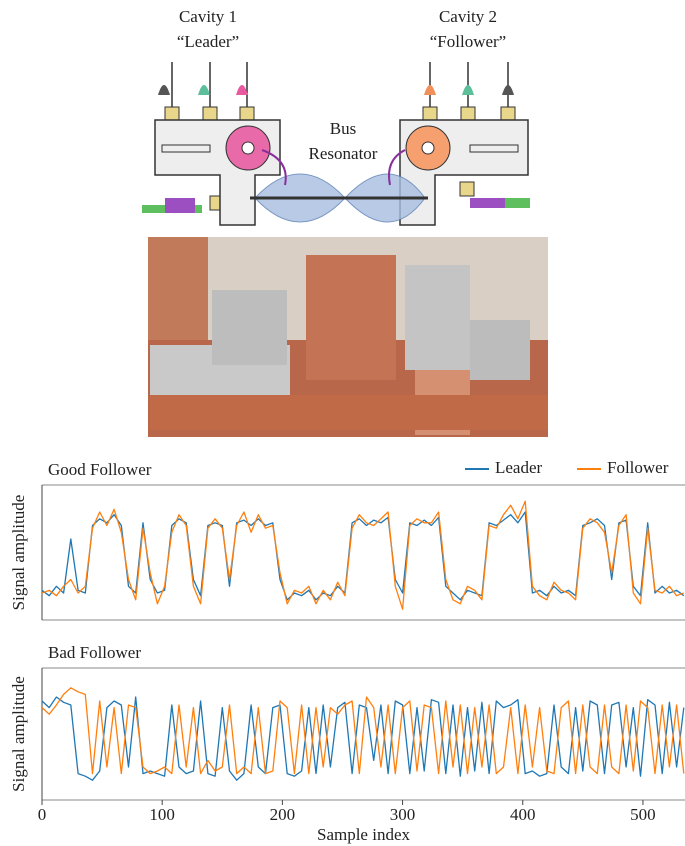  What do you see at coordinates (523, 814) in the screenshot?
I see `x-tick-label: 400` at bounding box center [523, 814].